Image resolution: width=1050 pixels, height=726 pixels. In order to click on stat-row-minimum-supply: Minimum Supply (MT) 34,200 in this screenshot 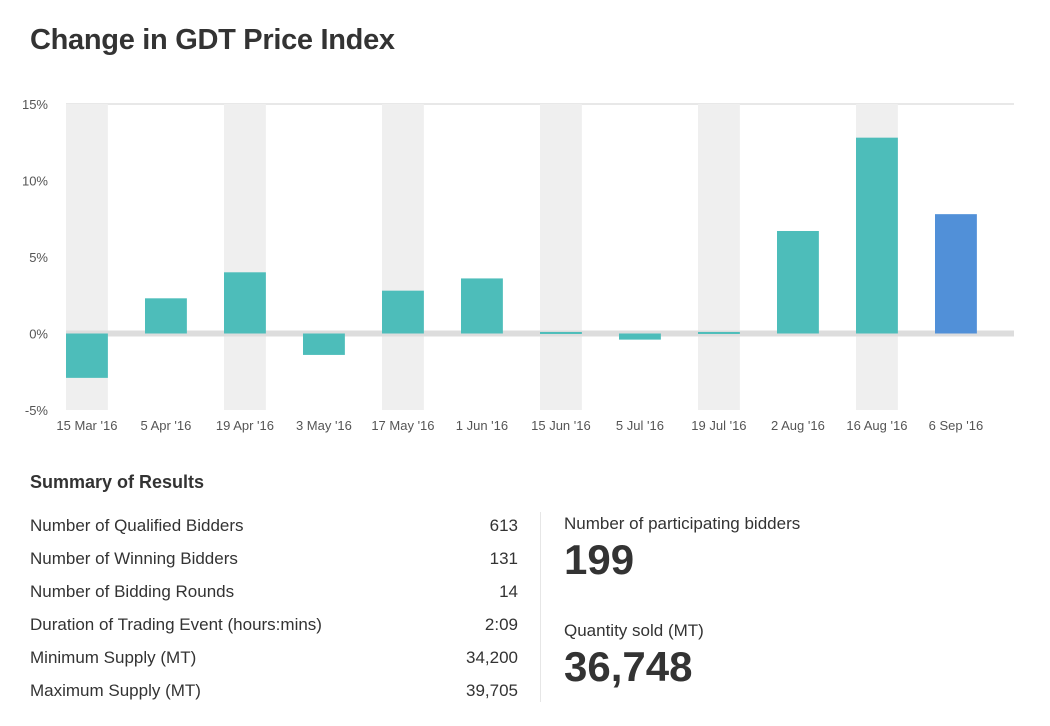, I will do `click(274, 660)`.